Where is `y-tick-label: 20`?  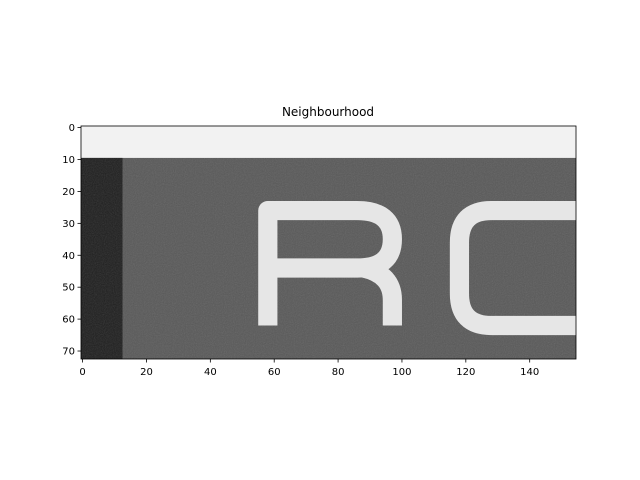 y-tick-label: 20 is located at coordinates (68, 192).